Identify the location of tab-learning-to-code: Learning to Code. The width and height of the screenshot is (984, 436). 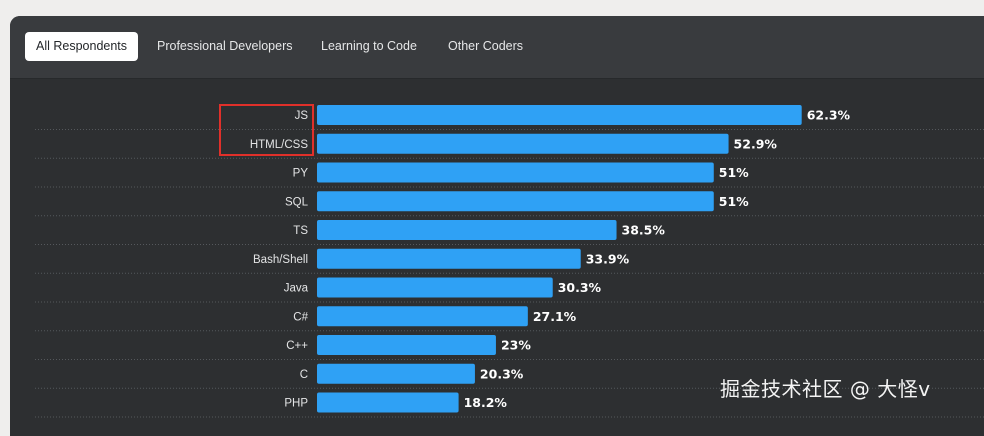
(369, 46).